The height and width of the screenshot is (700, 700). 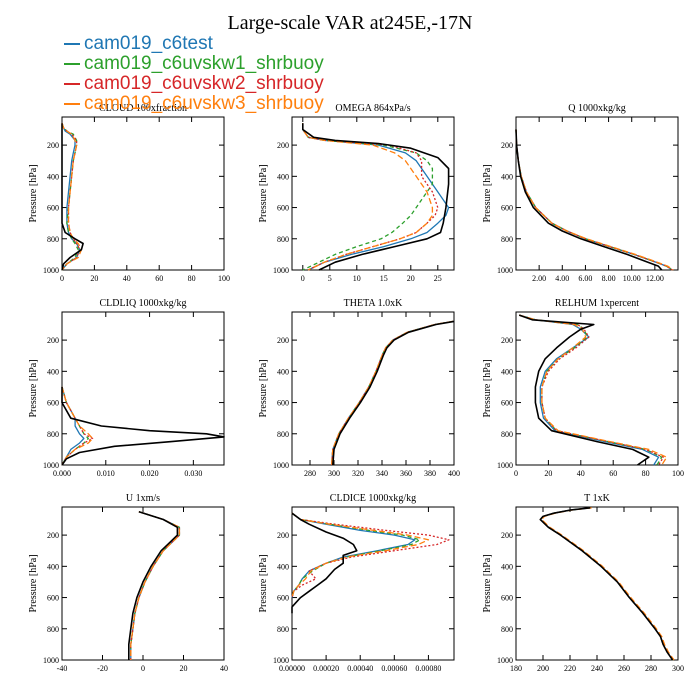 I want to click on x-tick-label: 220, so click(x=570, y=668).